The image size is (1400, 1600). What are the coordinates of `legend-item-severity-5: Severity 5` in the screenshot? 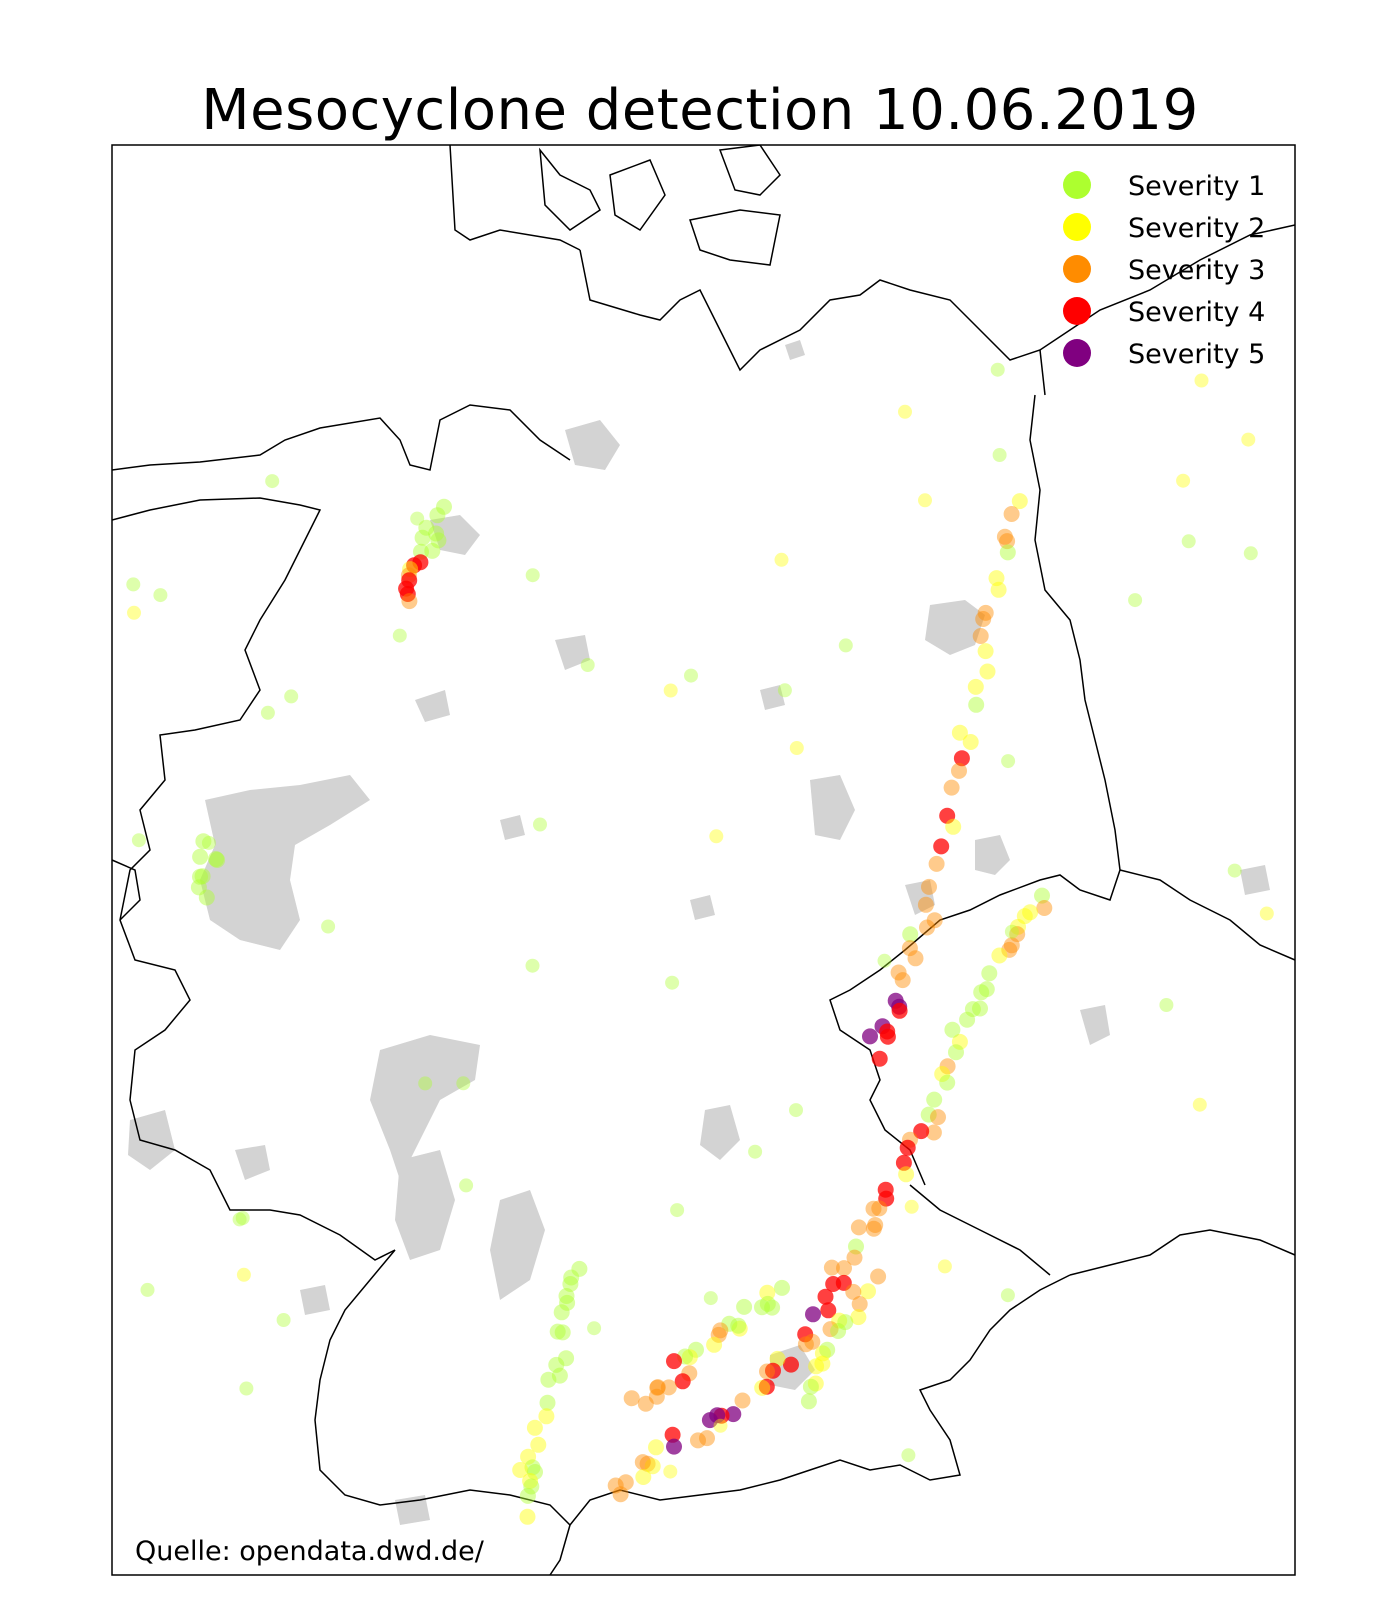 It's located at (1164, 354).